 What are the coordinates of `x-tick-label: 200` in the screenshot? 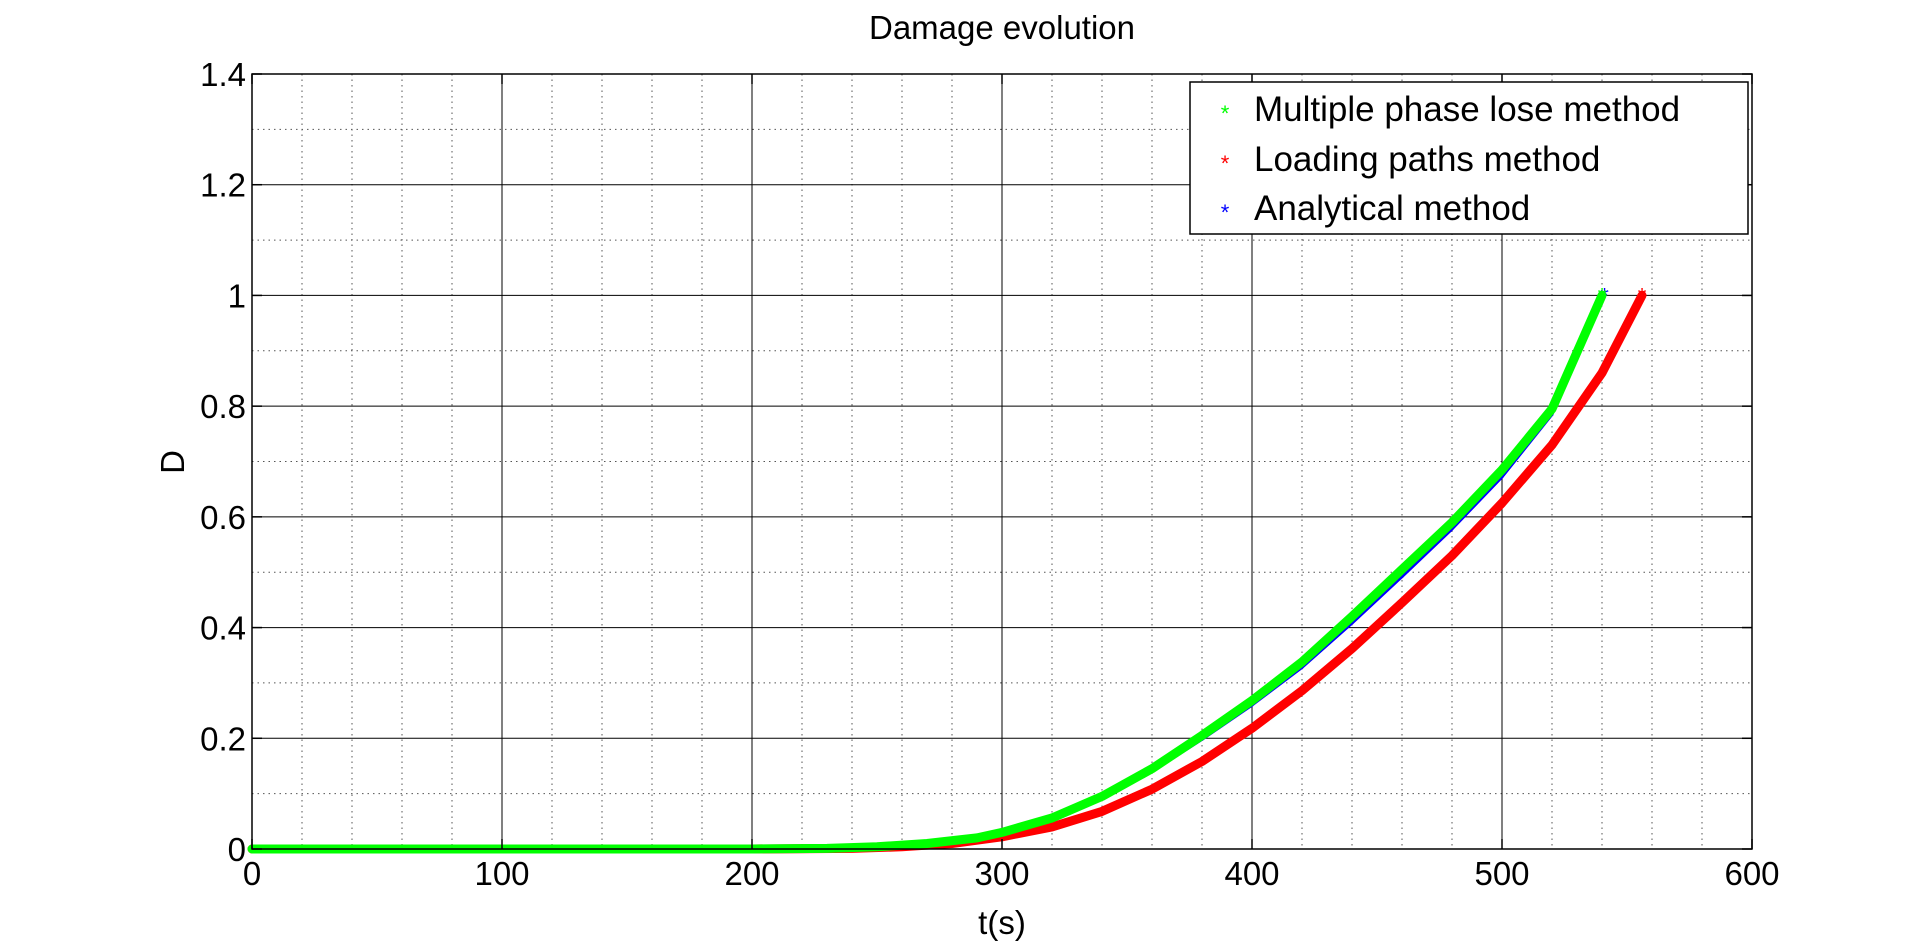 It's located at (751, 873).